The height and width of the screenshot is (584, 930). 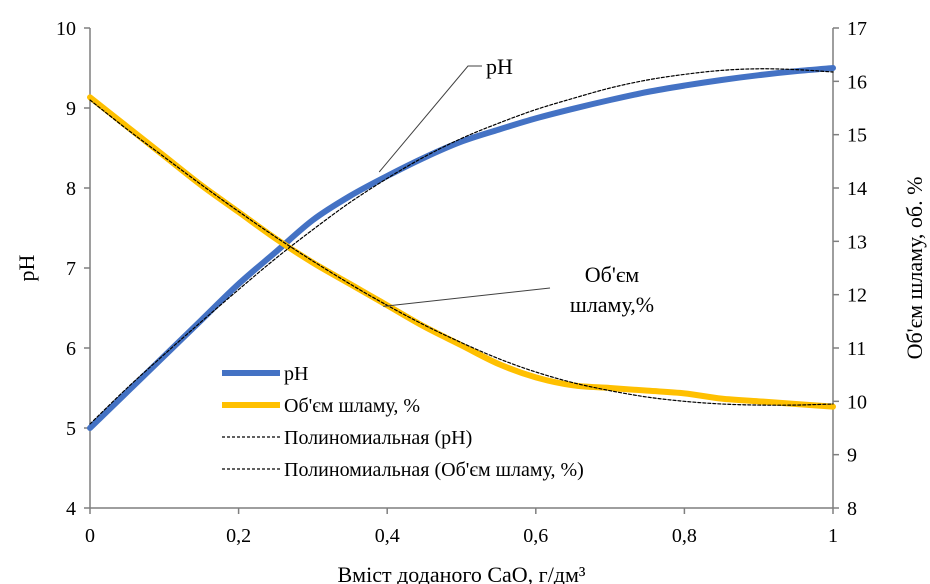 What do you see at coordinates (71, 429) in the screenshot?
I see `y-left-tick-label: 5` at bounding box center [71, 429].